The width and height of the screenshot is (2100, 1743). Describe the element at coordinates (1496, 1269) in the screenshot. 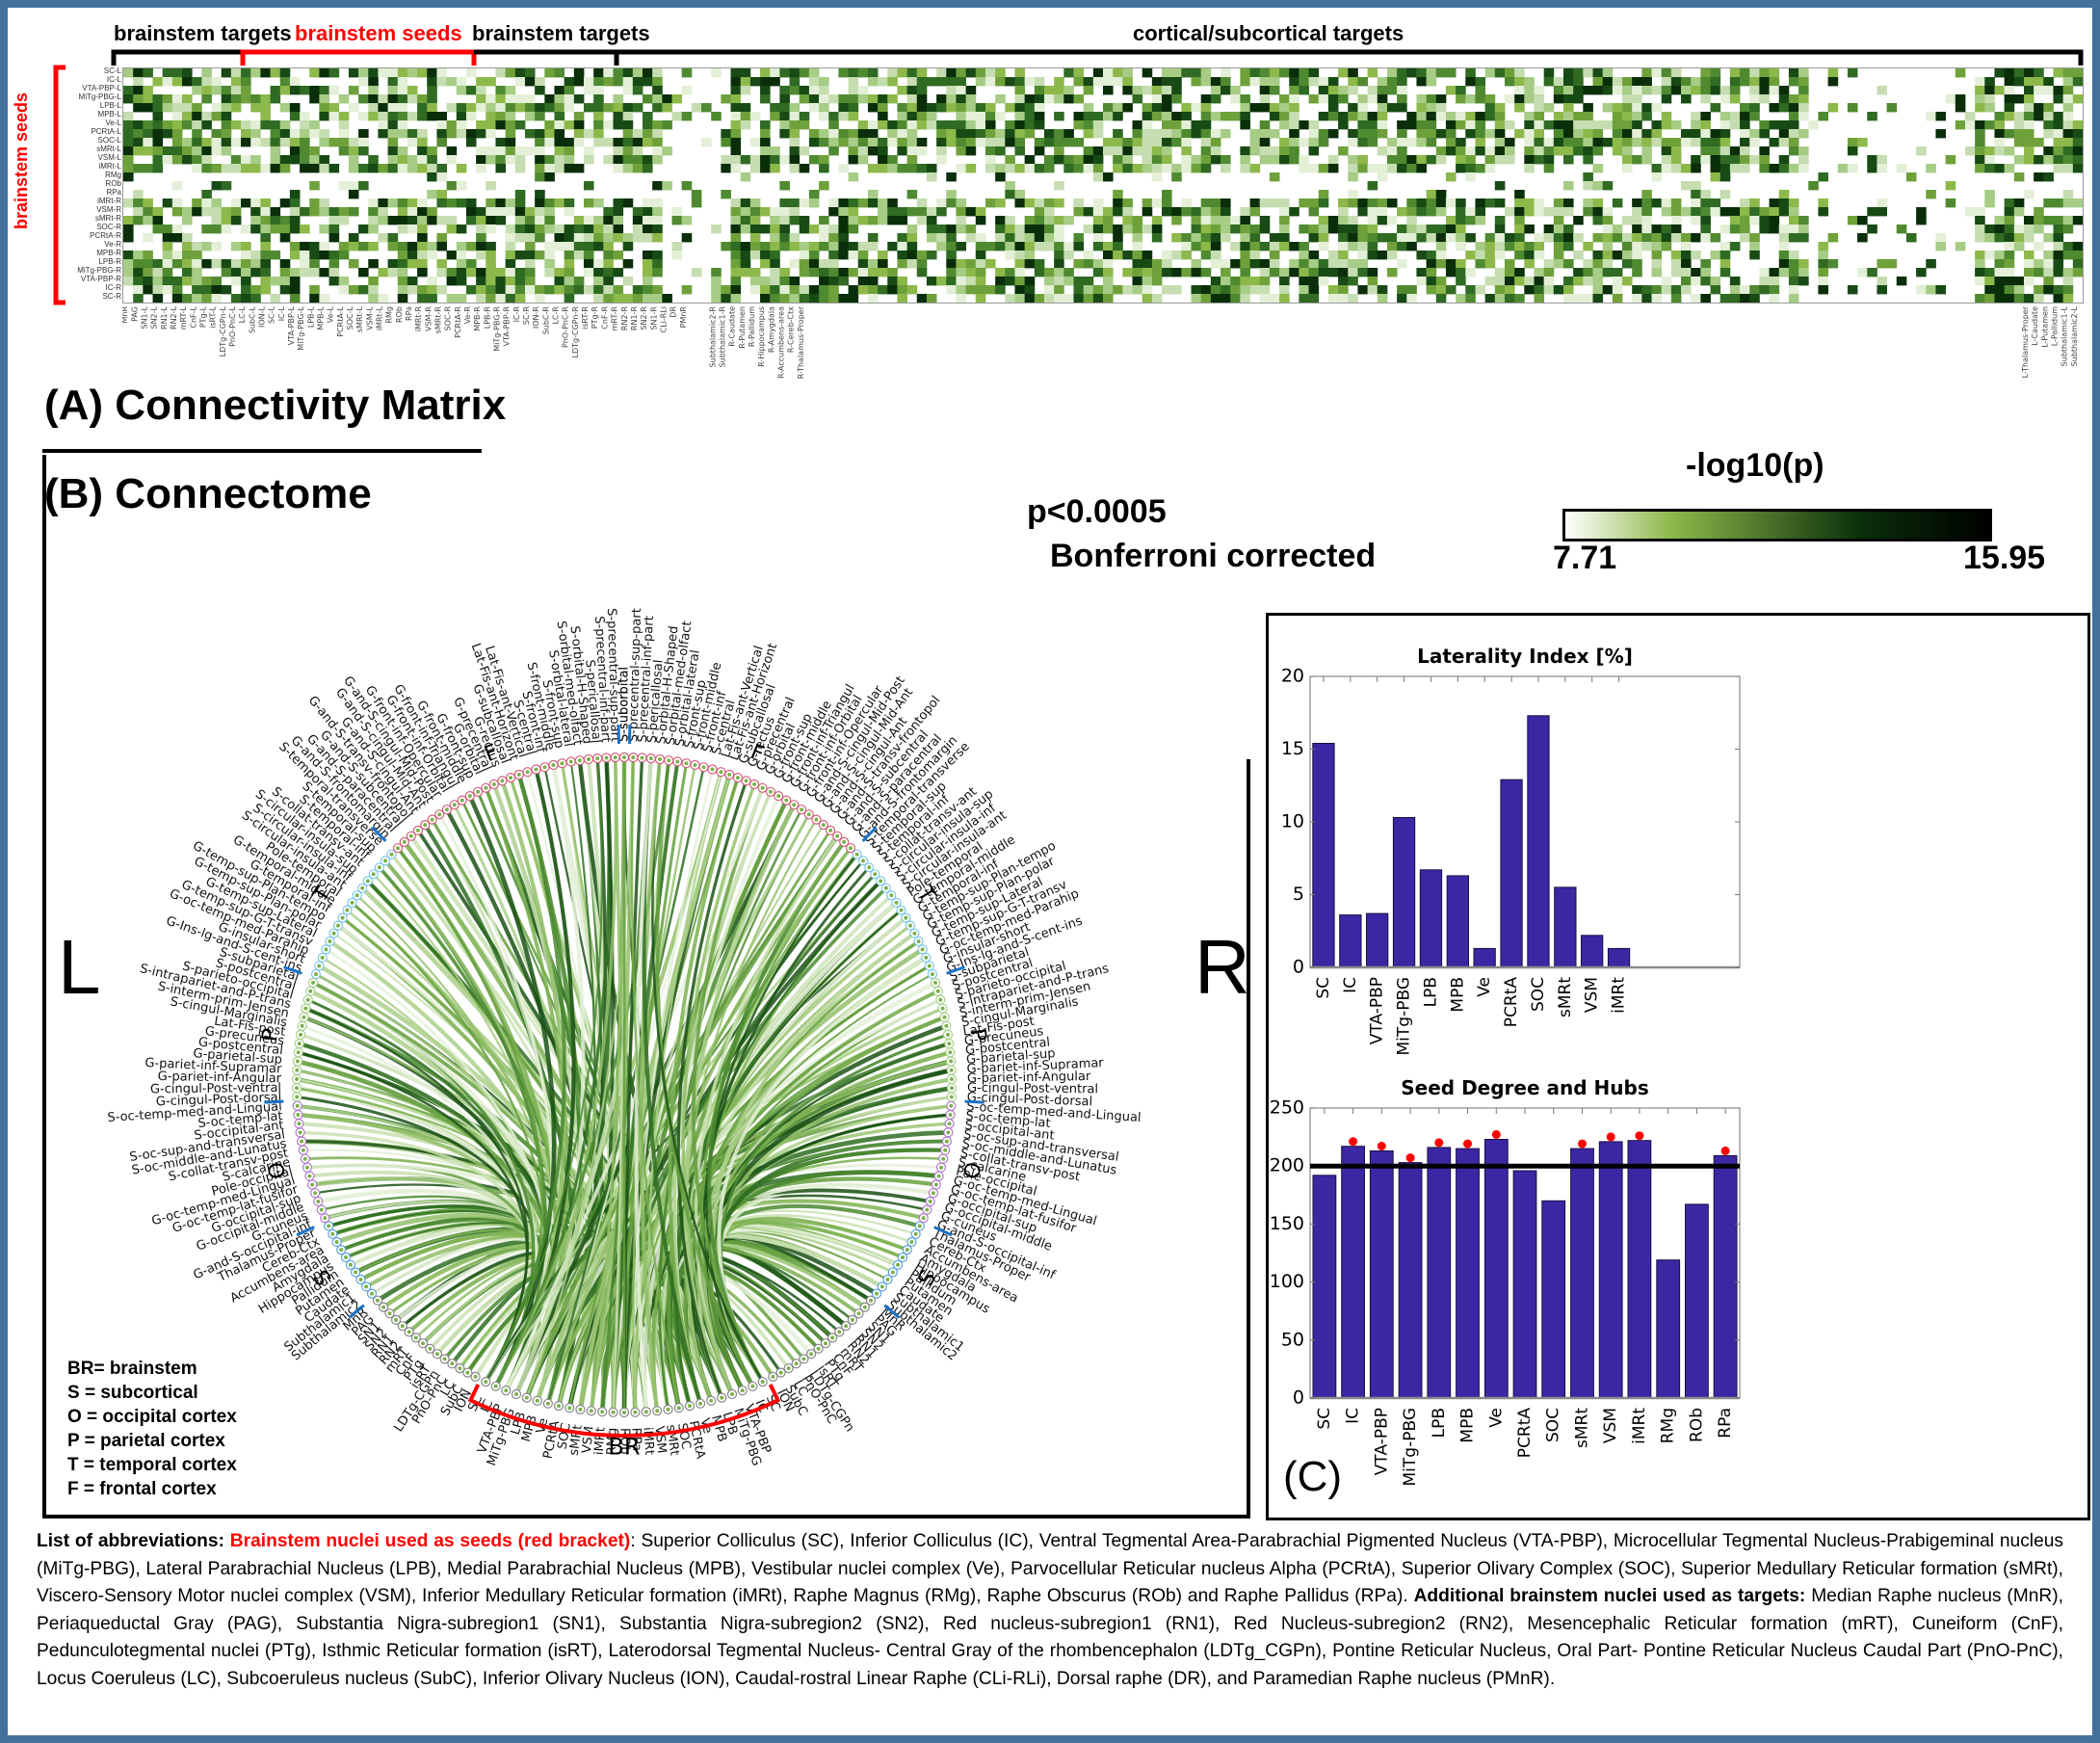

I see `bar` at that location.